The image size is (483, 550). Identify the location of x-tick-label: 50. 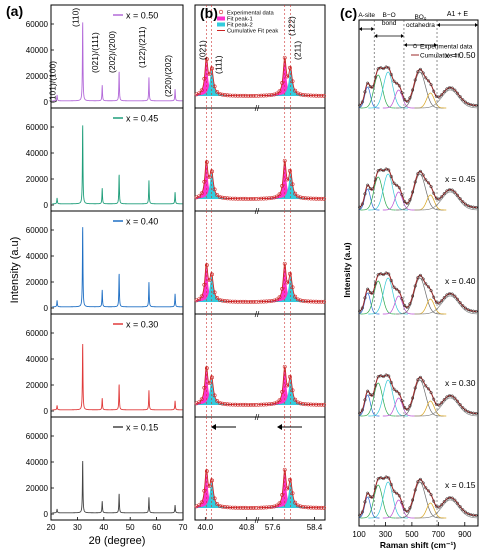
(130, 527).